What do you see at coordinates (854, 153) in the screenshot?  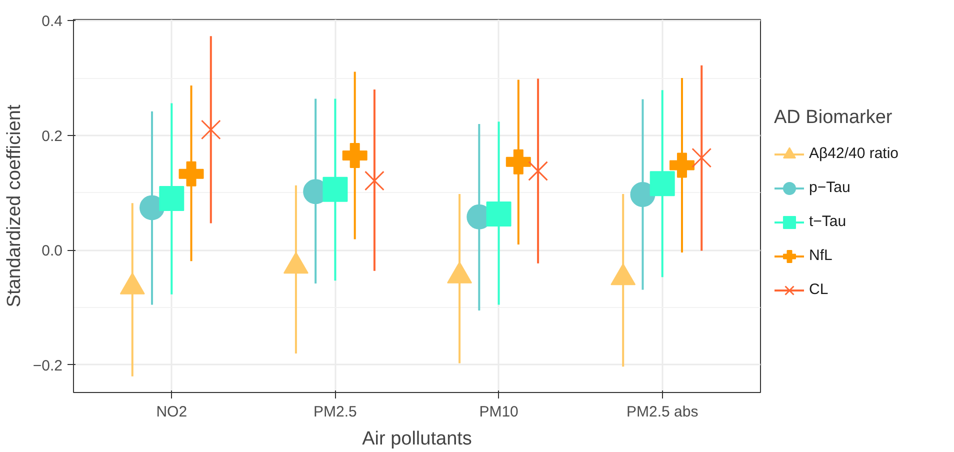 I see `legend-label: Aβ42/40 ratio` at bounding box center [854, 153].